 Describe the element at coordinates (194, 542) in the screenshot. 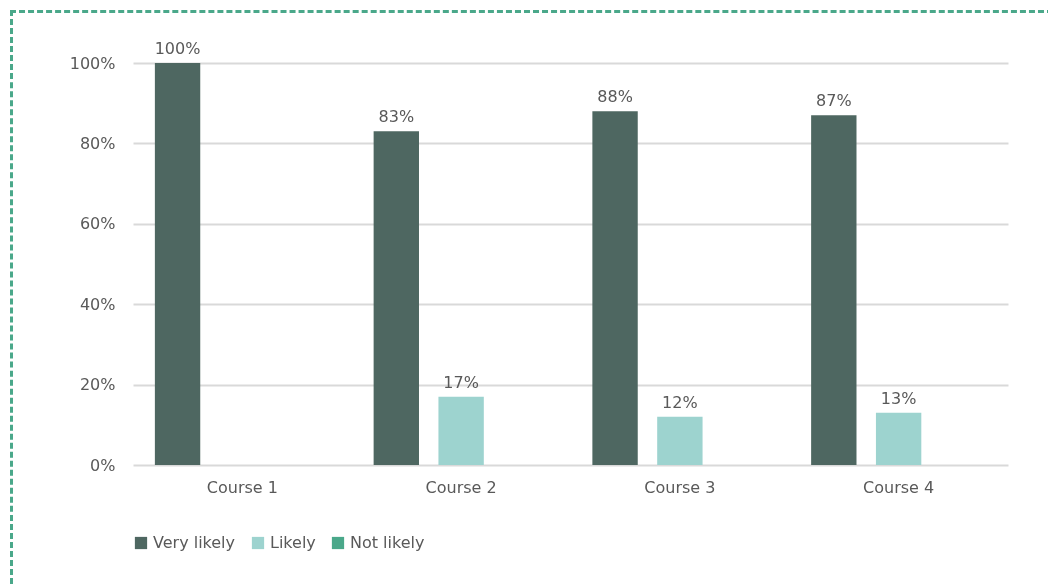

I see `legend-label: Very likely` at that location.